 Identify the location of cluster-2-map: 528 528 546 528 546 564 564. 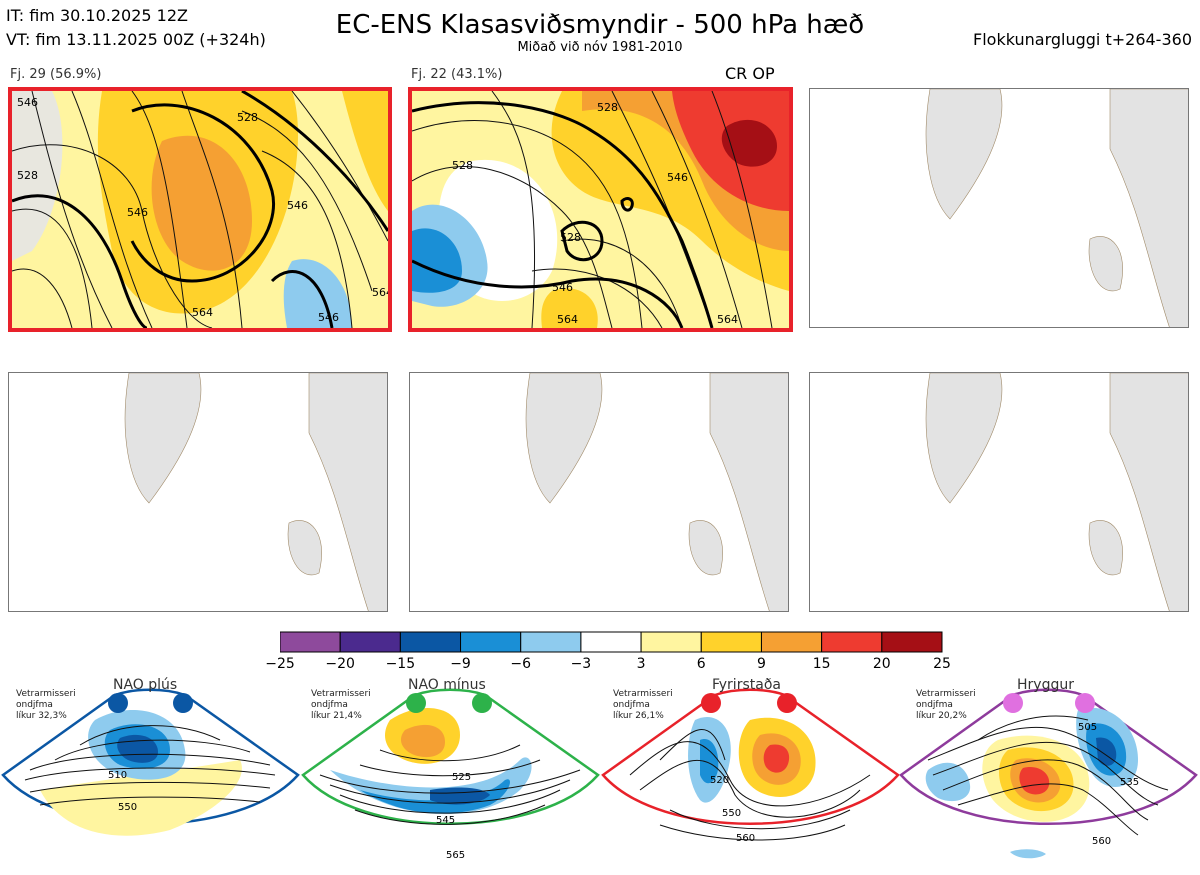
(600, 209).